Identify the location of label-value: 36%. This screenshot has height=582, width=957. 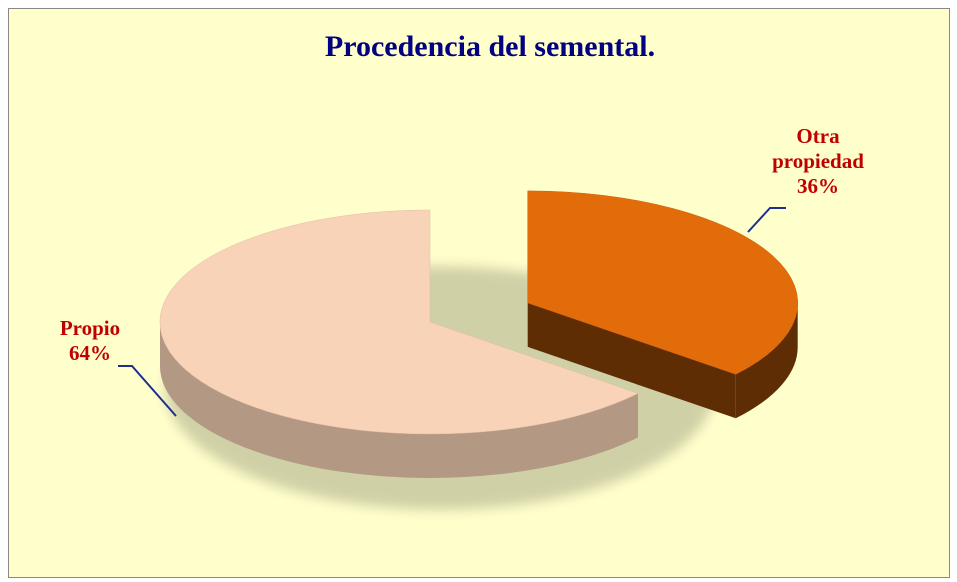
(818, 186).